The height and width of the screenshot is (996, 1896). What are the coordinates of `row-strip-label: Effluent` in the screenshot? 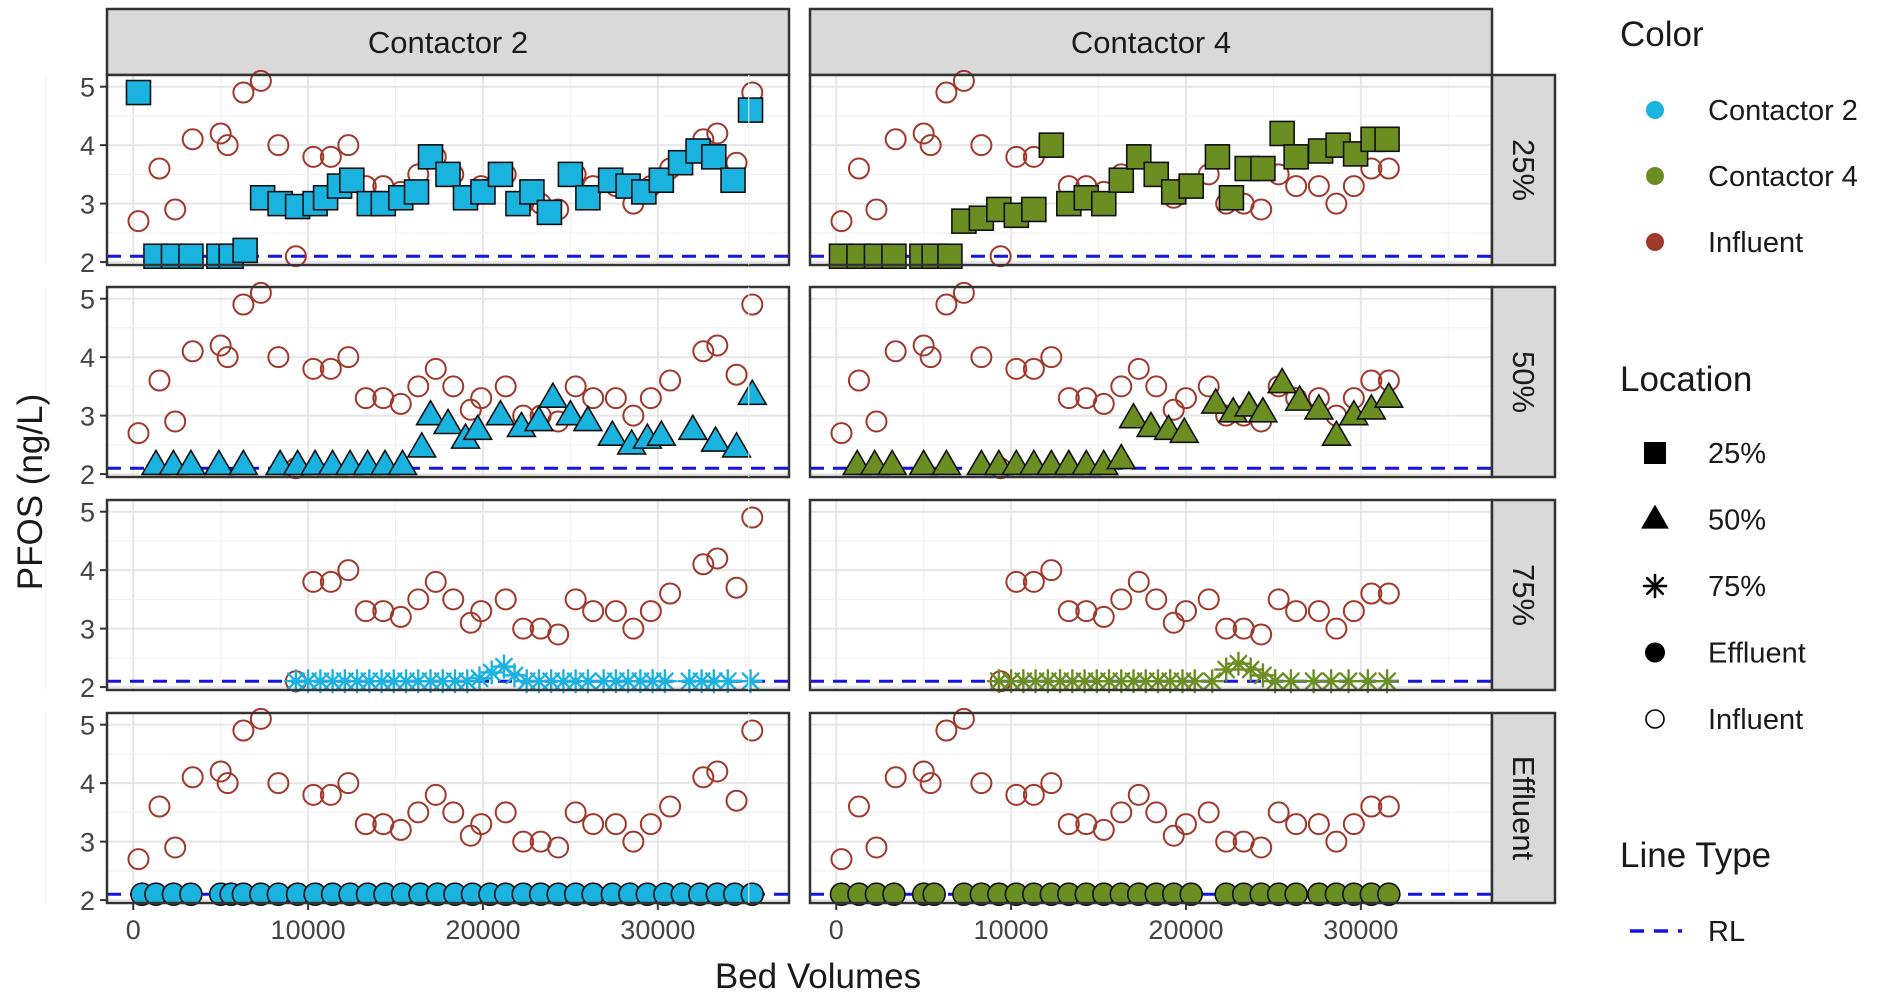 It's located at (1523, 808).